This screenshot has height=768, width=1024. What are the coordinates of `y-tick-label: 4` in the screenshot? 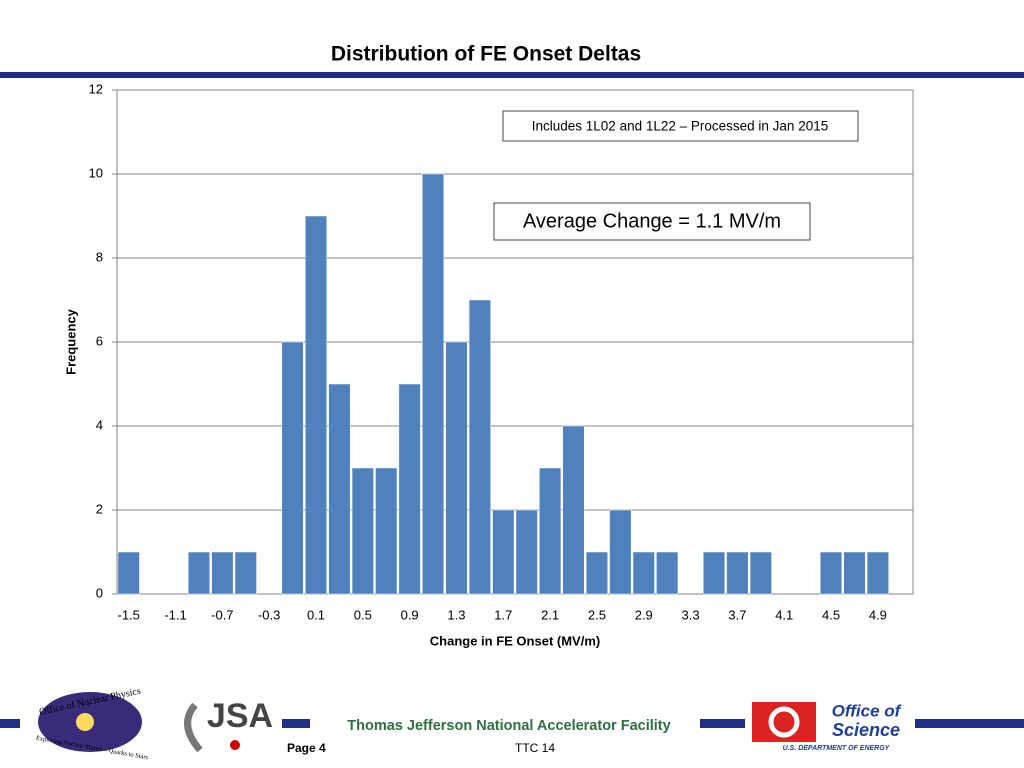 It's located at (99, 424).